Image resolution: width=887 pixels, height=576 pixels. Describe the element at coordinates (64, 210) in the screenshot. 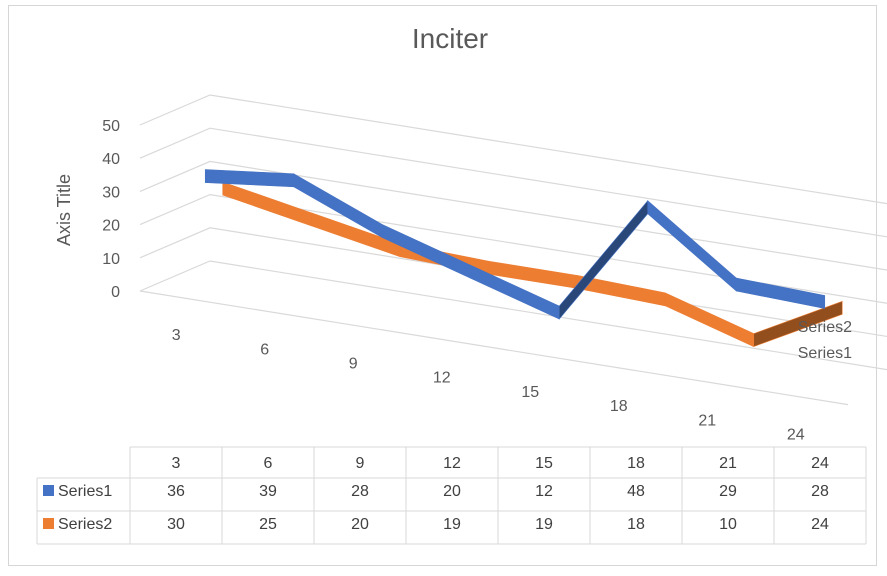

I see `y-axis-title: Axis Title` at that location.